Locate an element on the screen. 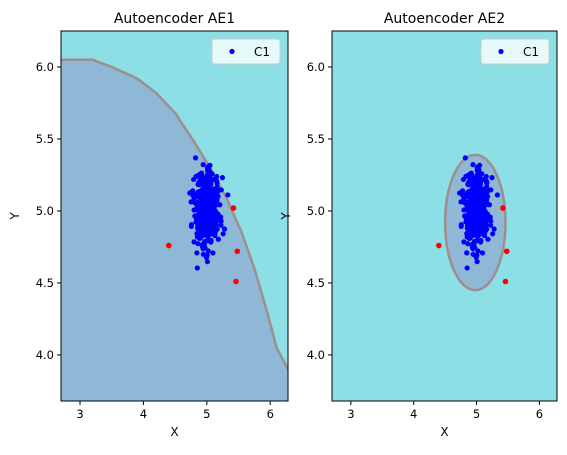  chart-title: Autoencoder AE1 is located at coordinates (174, 19).